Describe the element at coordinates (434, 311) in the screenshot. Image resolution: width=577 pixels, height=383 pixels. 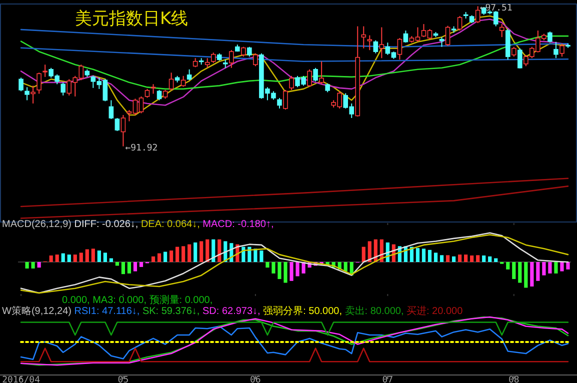
I see `text: 买进: 20.000` at that location.